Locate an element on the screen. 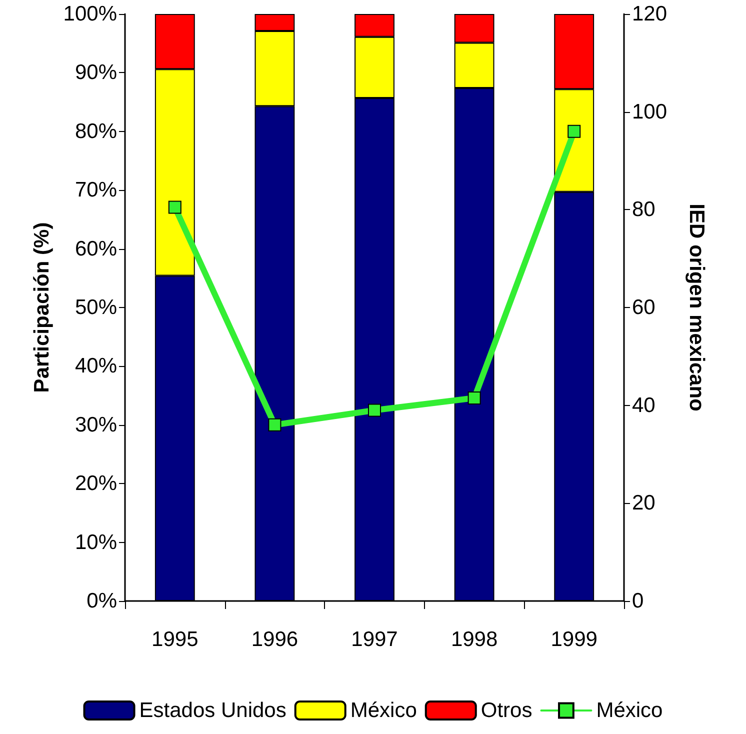 This screenshot has width=746, height=734. y-tick-label: 70% is located at coordinates (95, 190).